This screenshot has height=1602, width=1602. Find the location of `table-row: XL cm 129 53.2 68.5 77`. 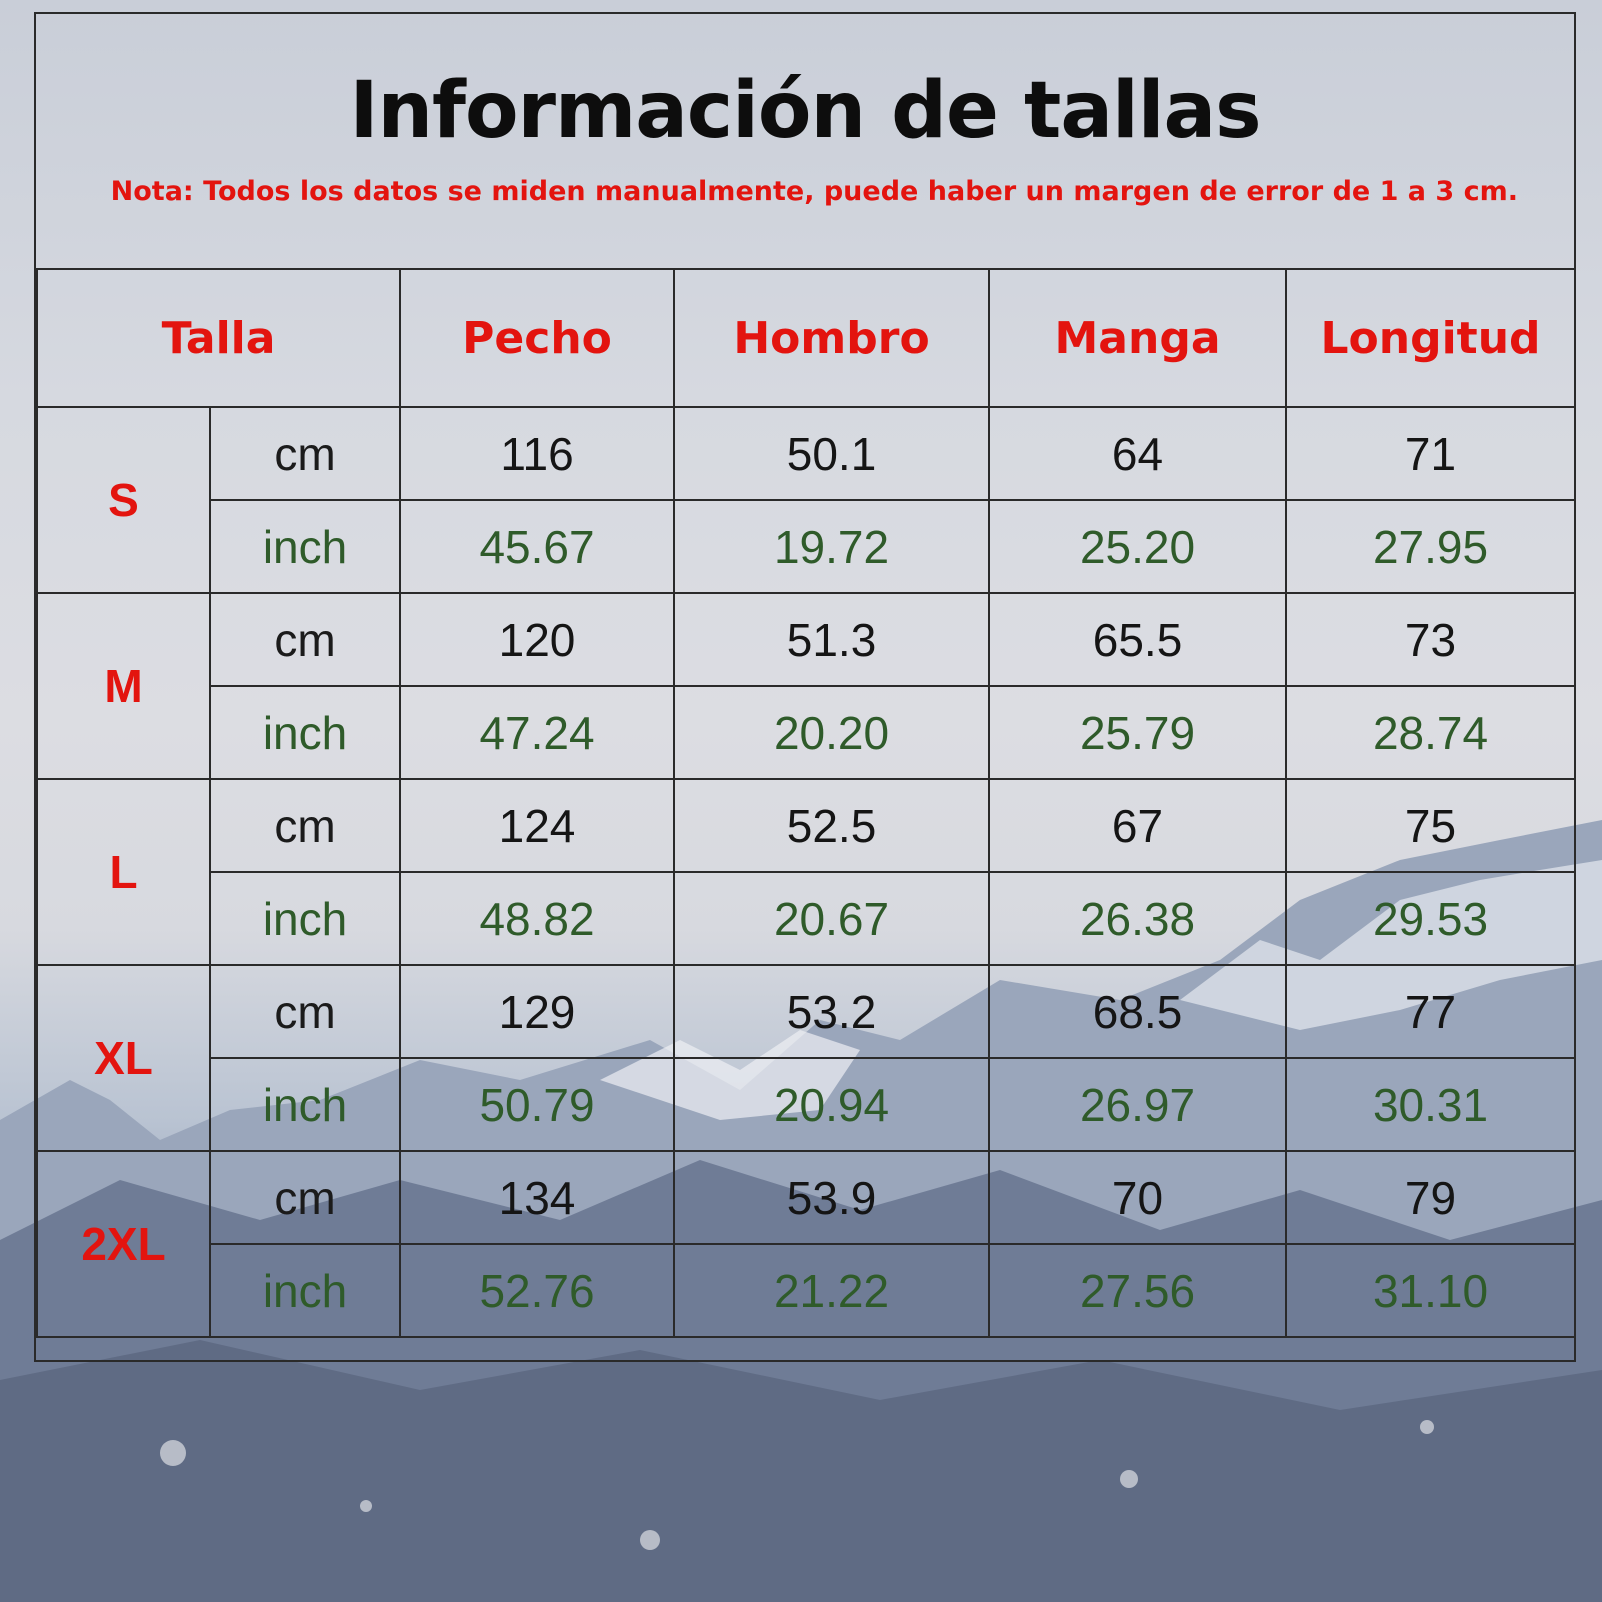

table-row: XL cm 129 53.2 68.5 77 is located at coordinates (806, 1058).